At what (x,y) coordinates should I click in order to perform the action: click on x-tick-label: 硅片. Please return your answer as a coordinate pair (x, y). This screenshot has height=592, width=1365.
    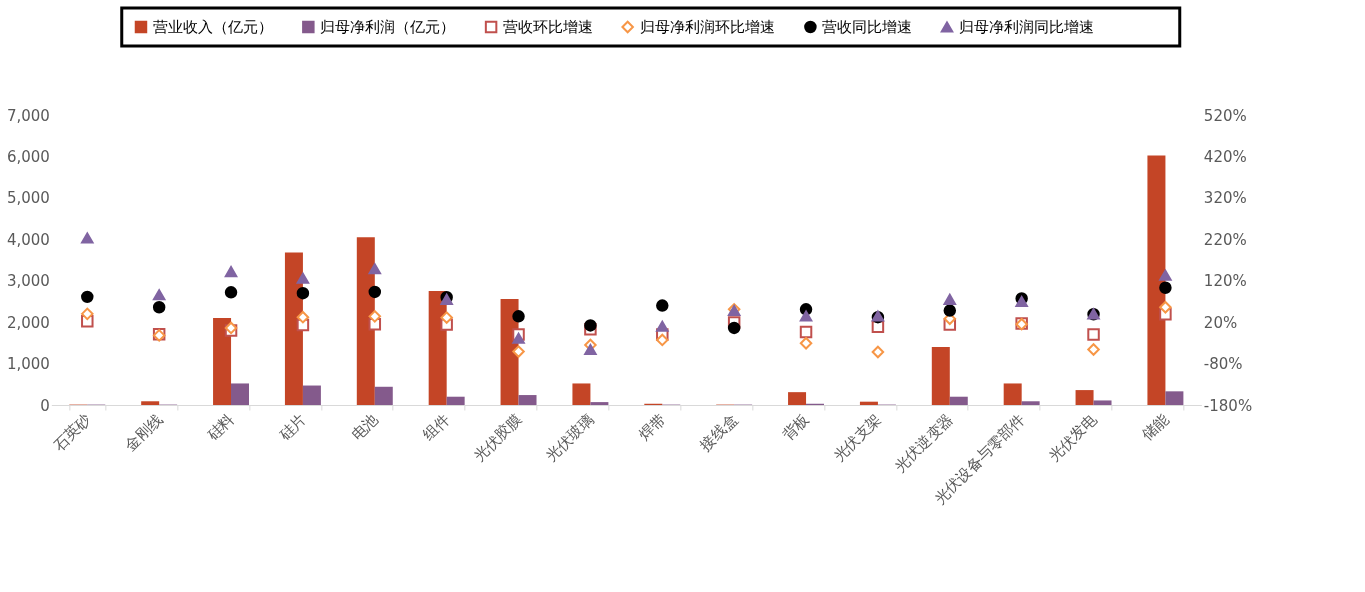
    Looking at the image, I should click on (292, 427).